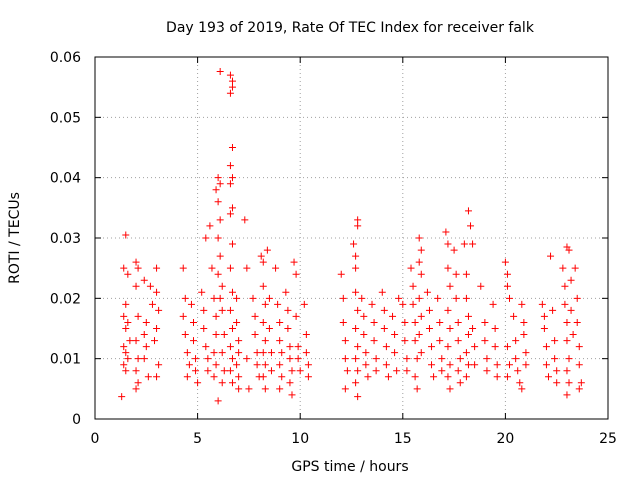 This screenshot has width=640, height=480. Describe the element at coordinates (65, 360) in the screenshot. I see `y-tick-label: 0.01` at that location.